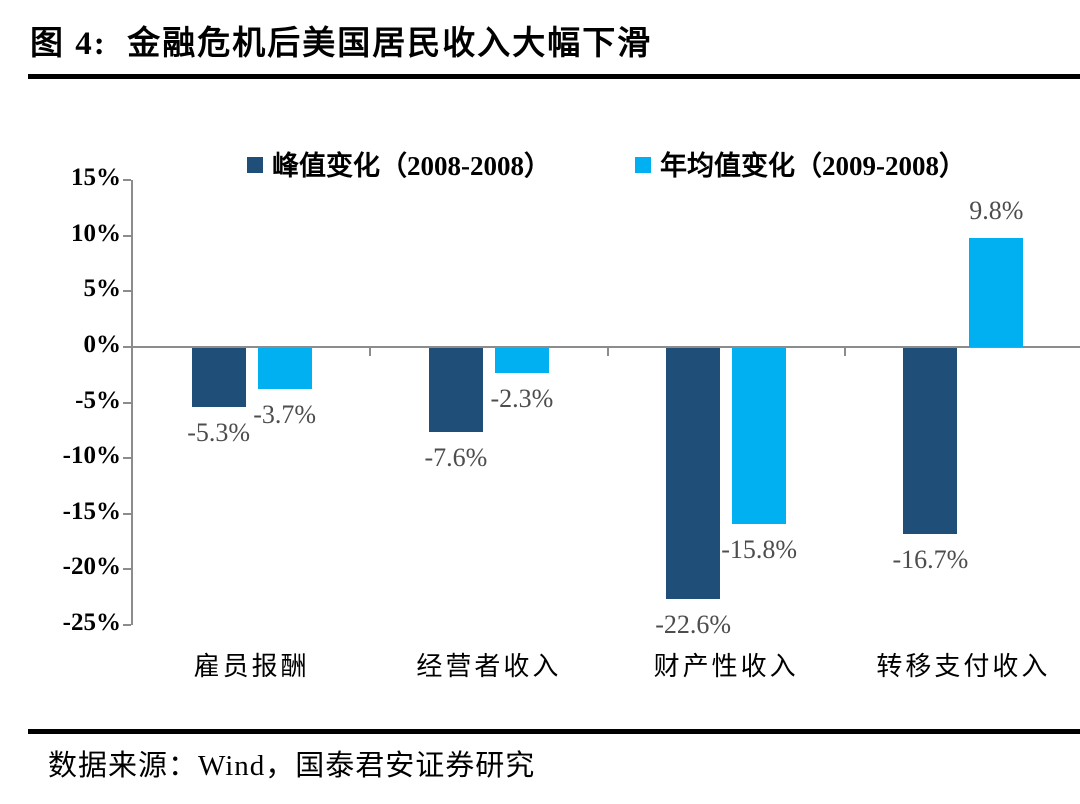 This screenshot has height=804, width=1080. I want to click on legend-label: 峰值变化（2008-2008）, so click(411, 166).